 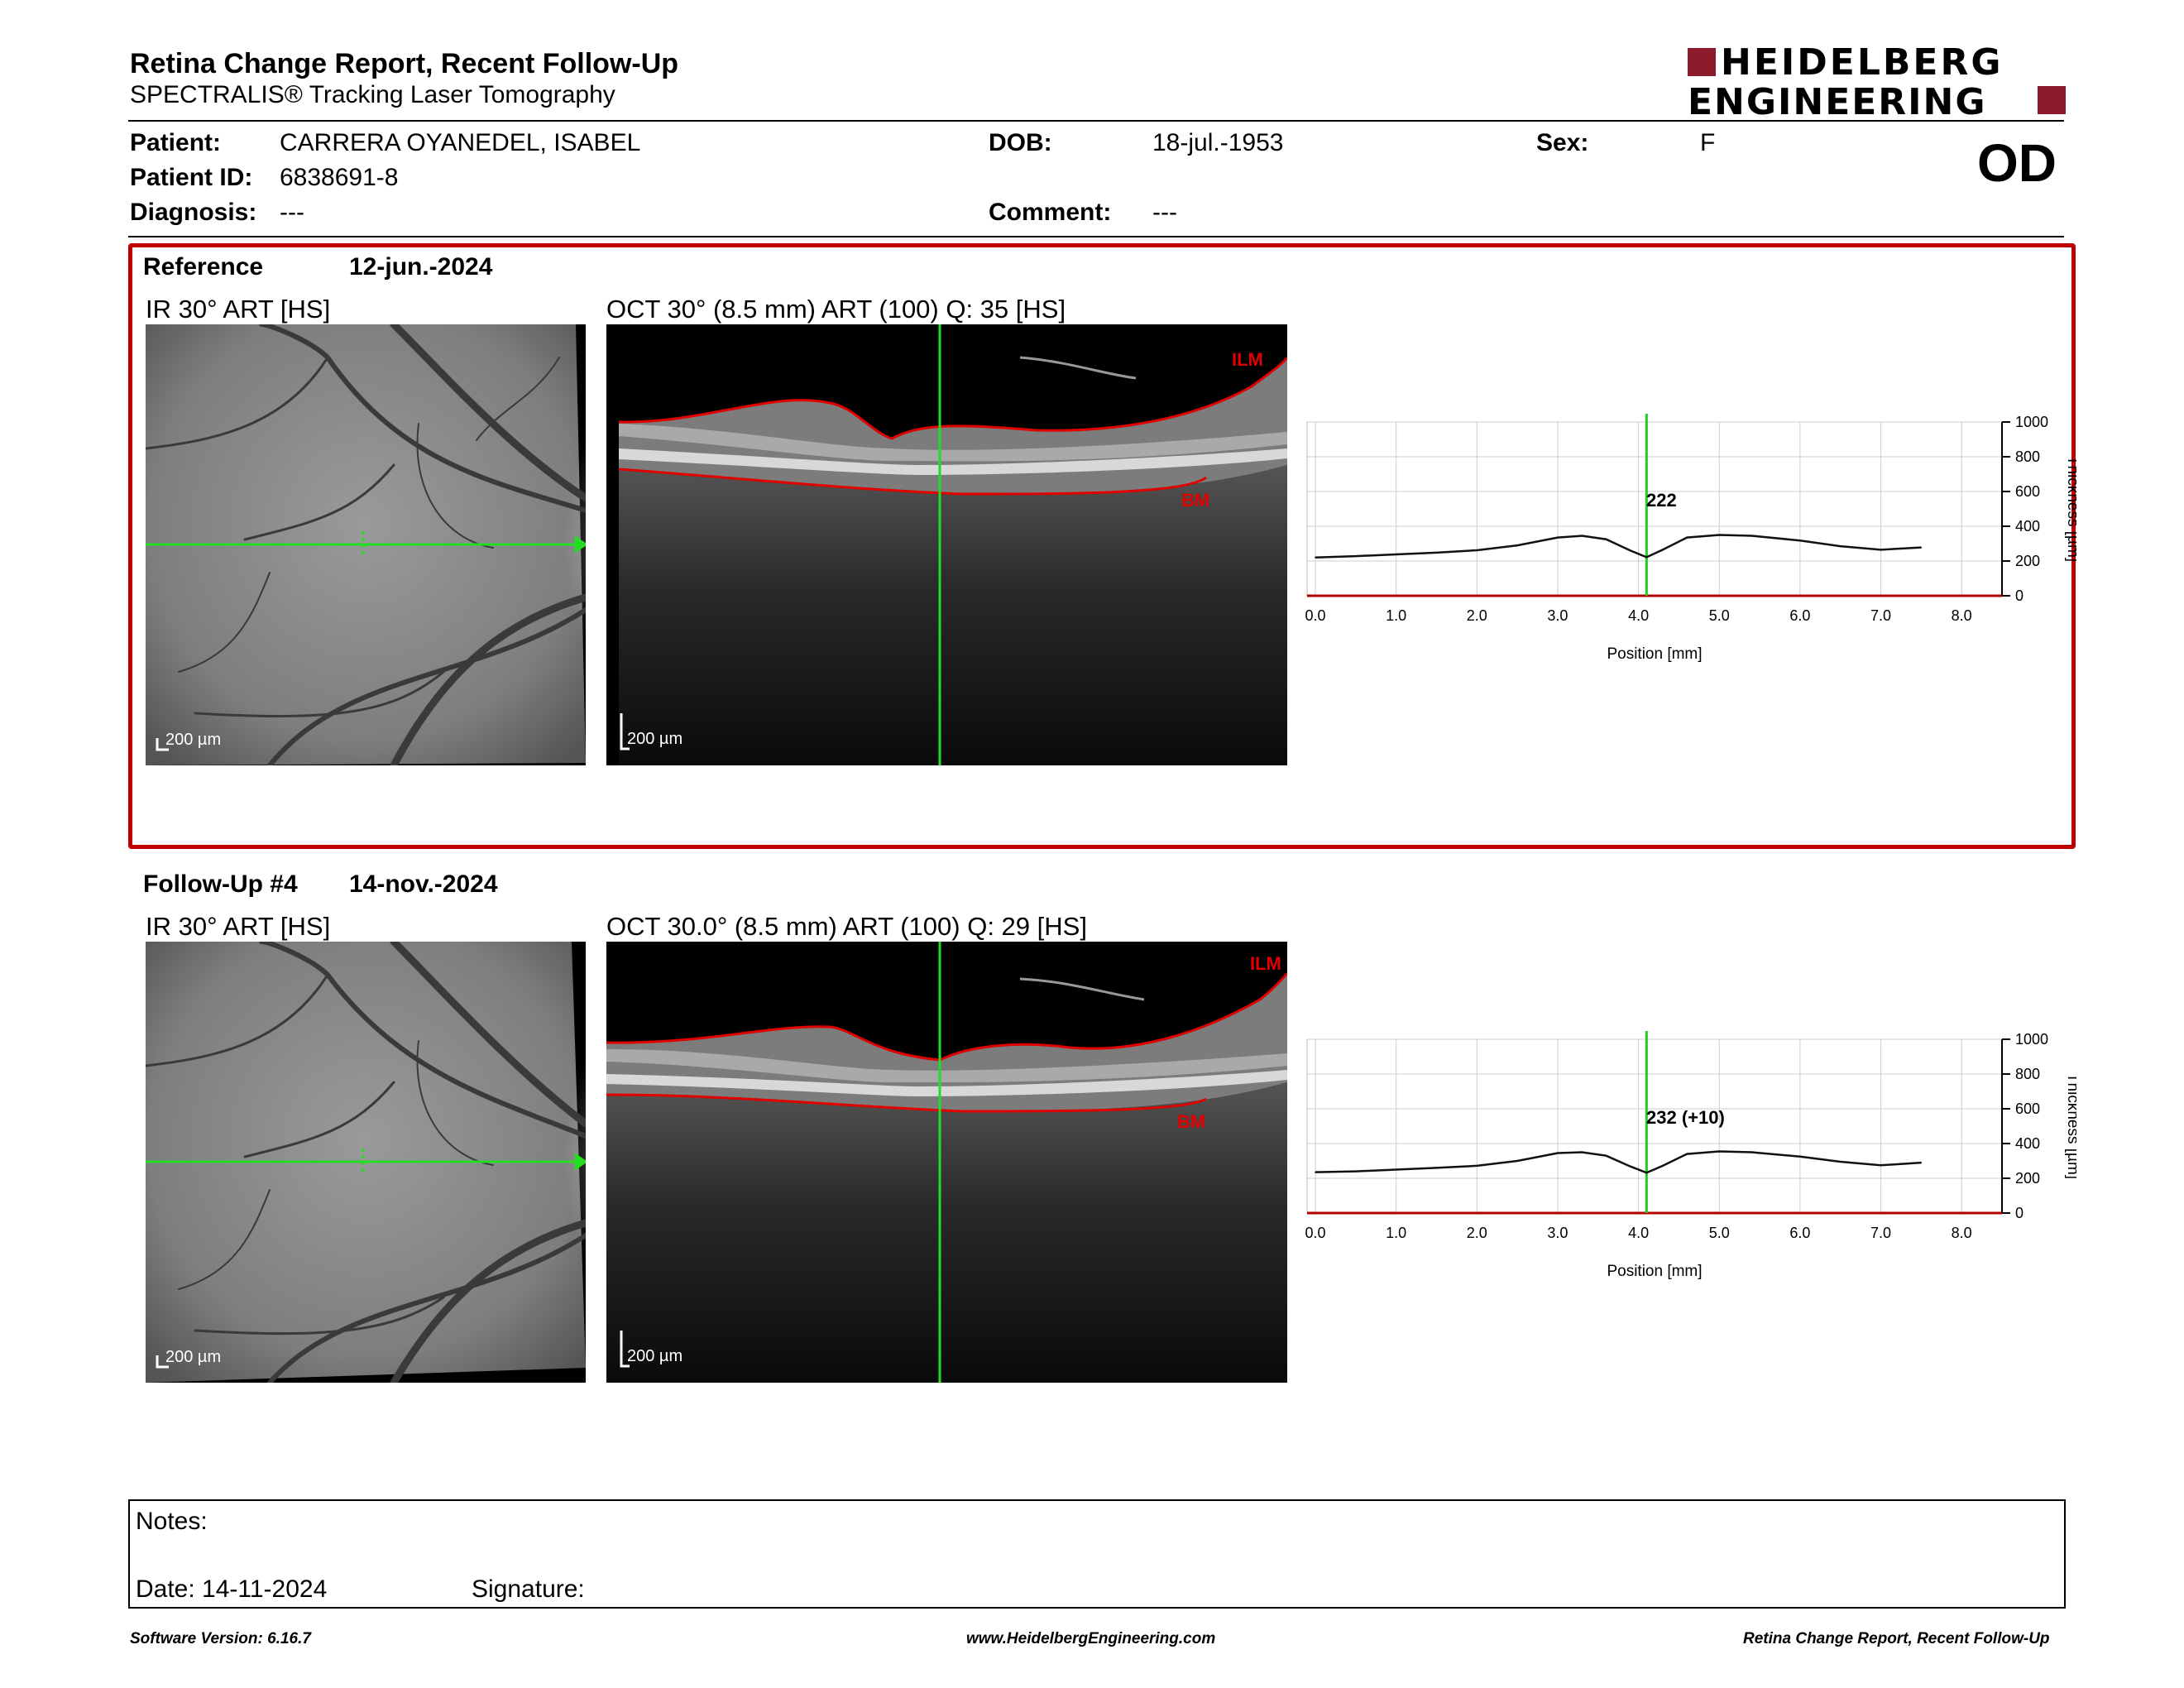 I want to click on footer-software-version: Software Version: 6.16.7, so click(x=220, y=1638).